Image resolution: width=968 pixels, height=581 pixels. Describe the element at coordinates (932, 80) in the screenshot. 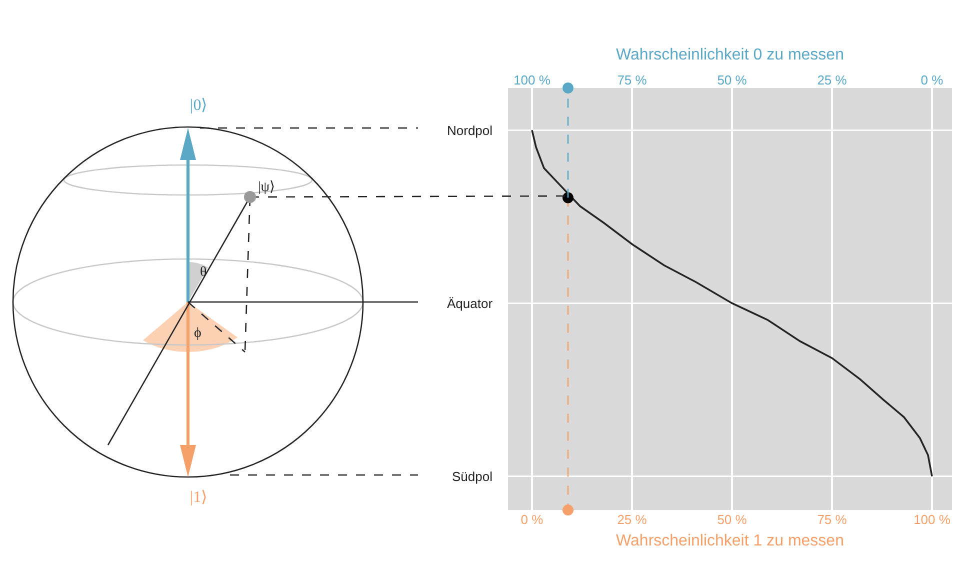

I see `x2-tick-label: 0 %` at that location.